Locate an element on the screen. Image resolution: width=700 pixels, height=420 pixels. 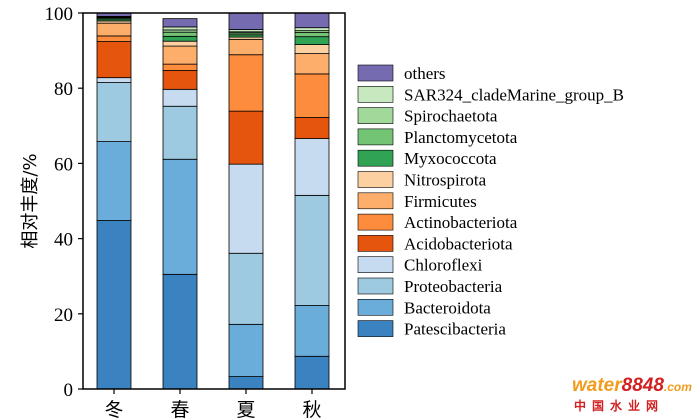
x-tick-label: 春 is located at coordinates (179, 409).